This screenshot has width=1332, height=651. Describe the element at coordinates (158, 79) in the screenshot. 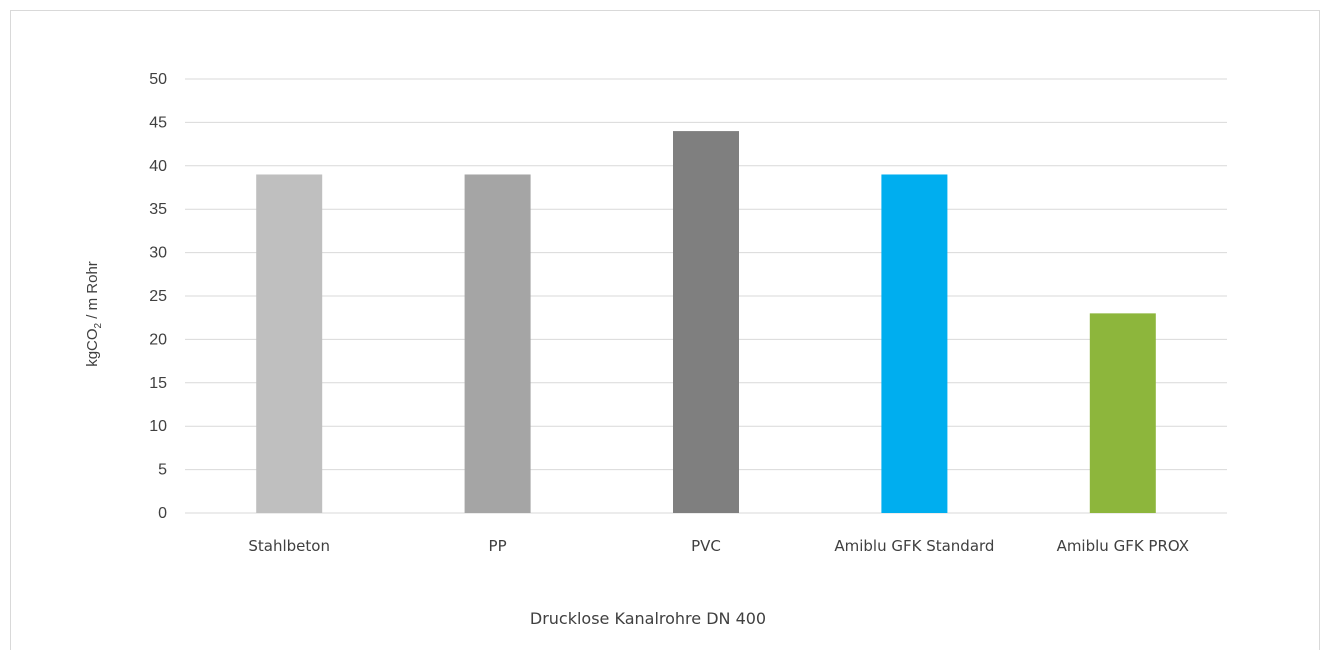

I see `y-tick-label: 50` at that location.